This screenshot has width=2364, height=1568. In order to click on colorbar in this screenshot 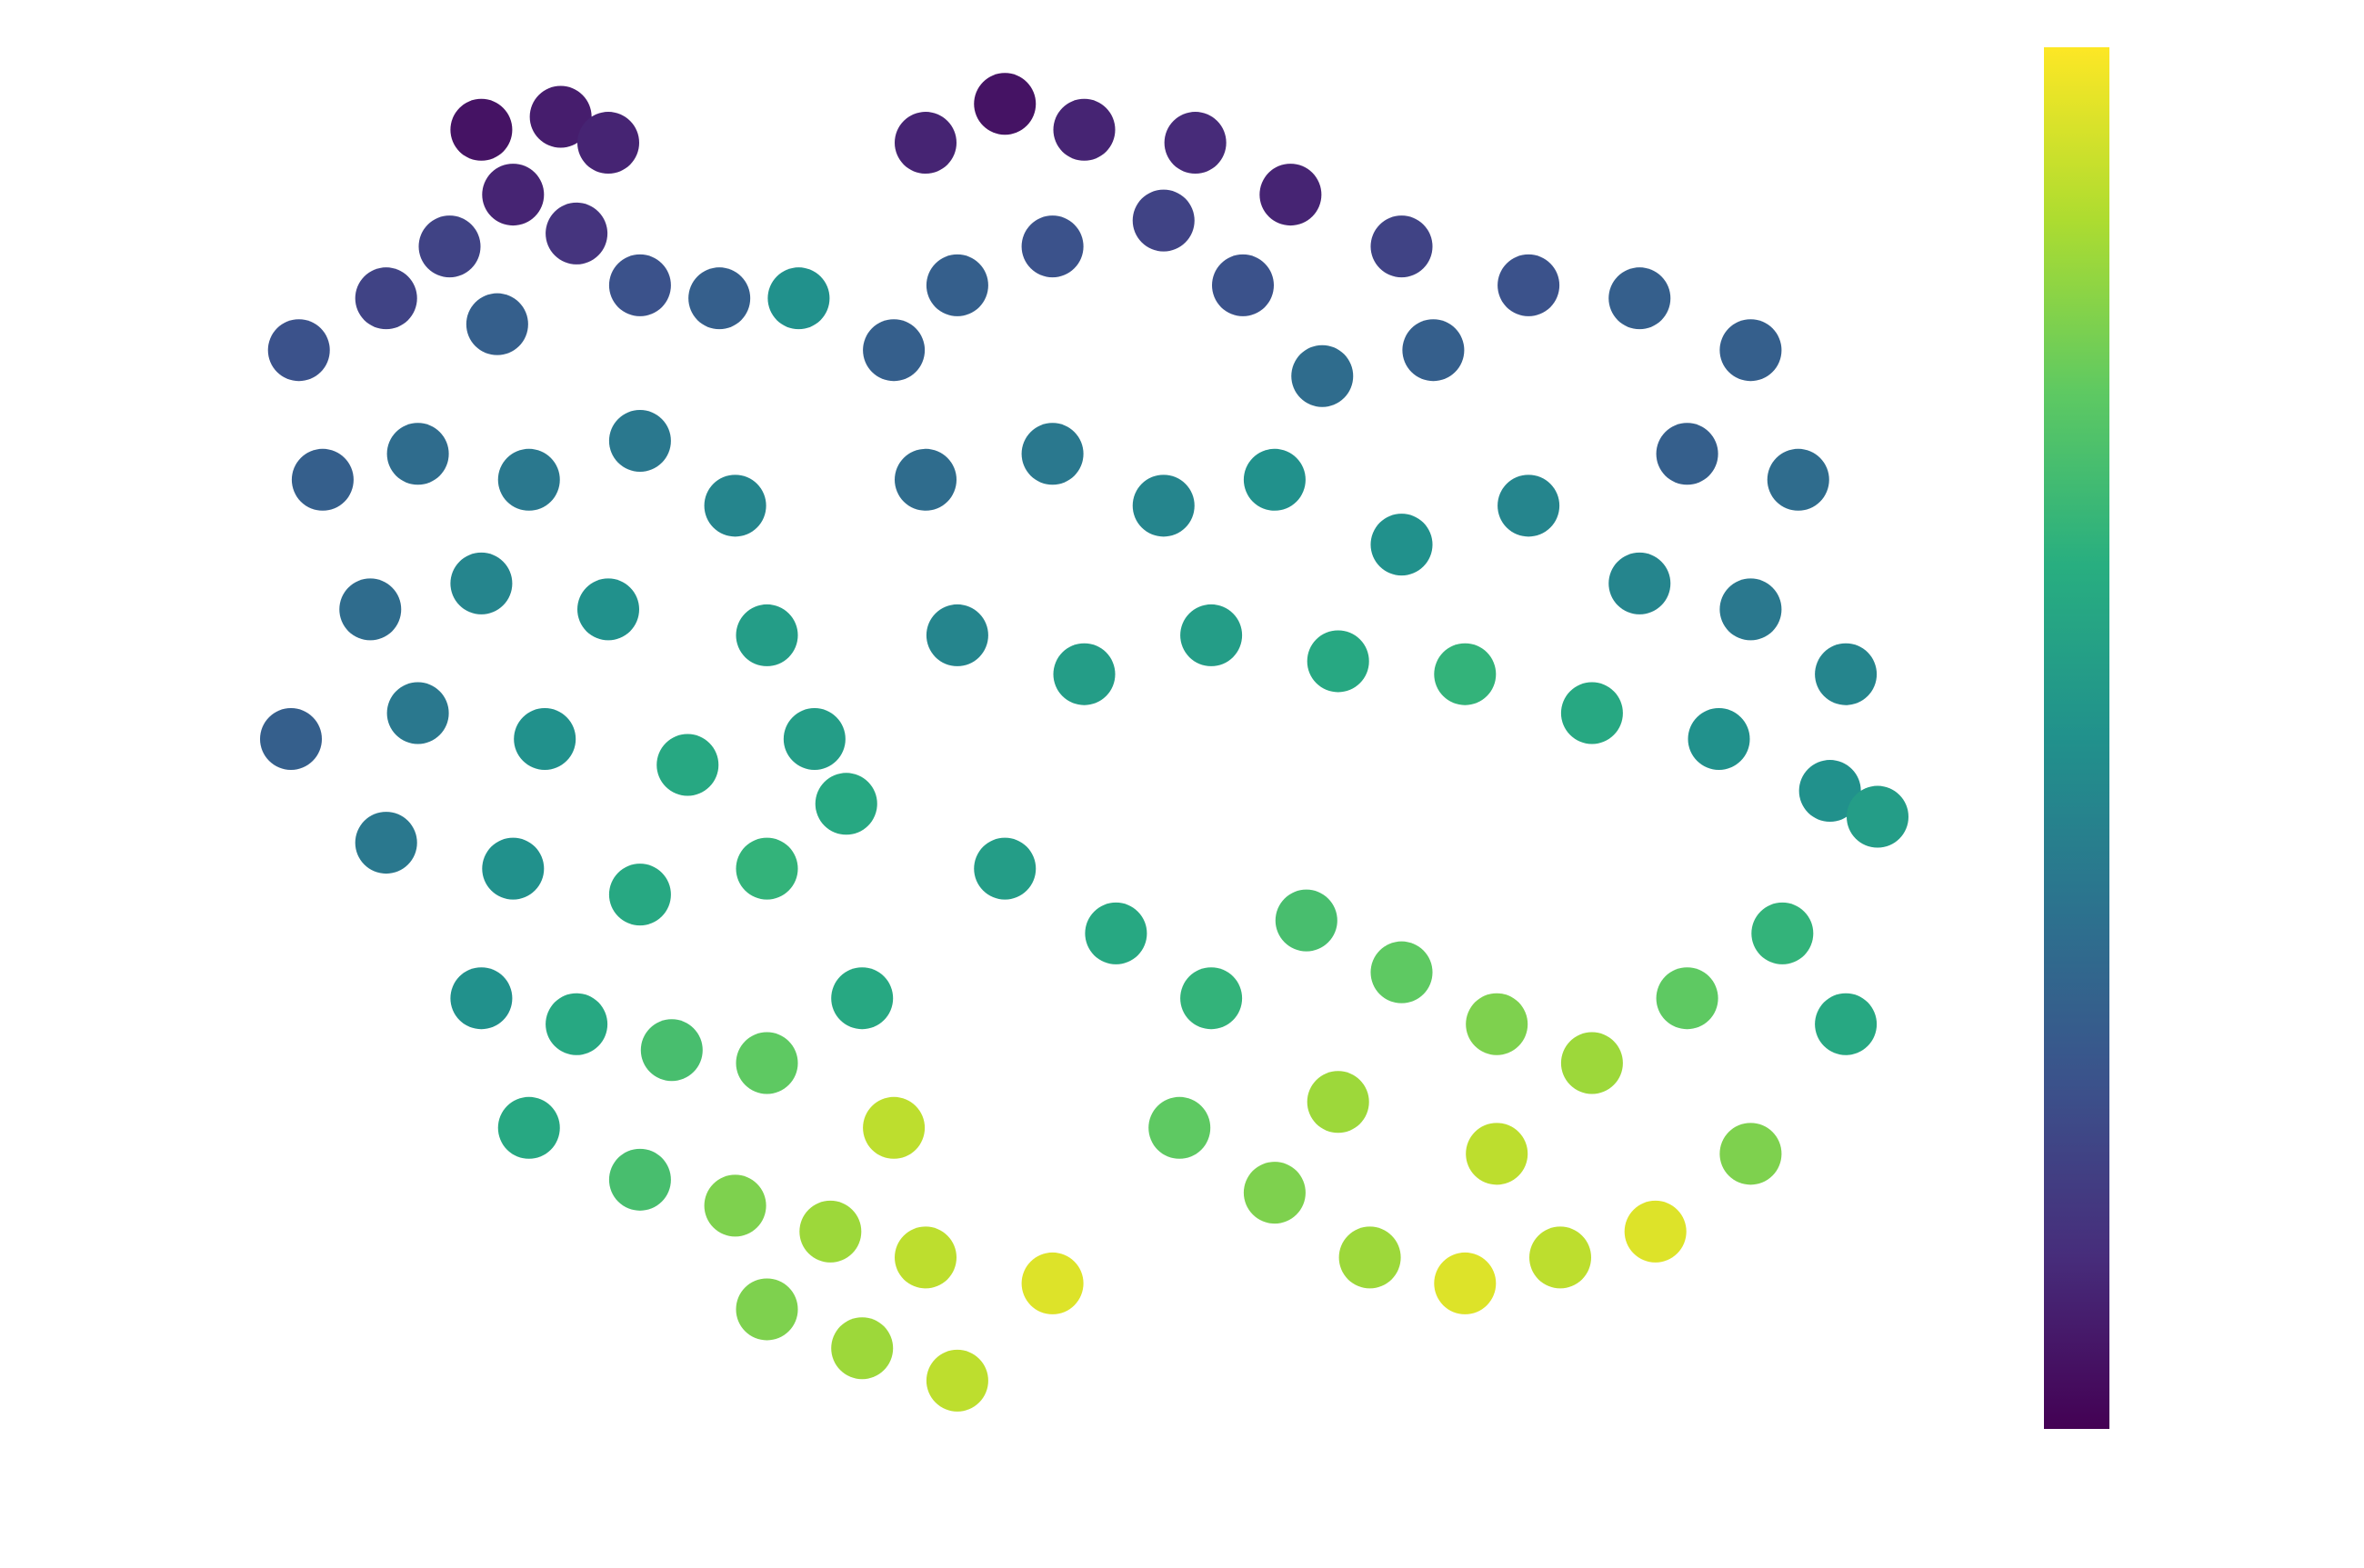, I will do `click(2076, 738)`.